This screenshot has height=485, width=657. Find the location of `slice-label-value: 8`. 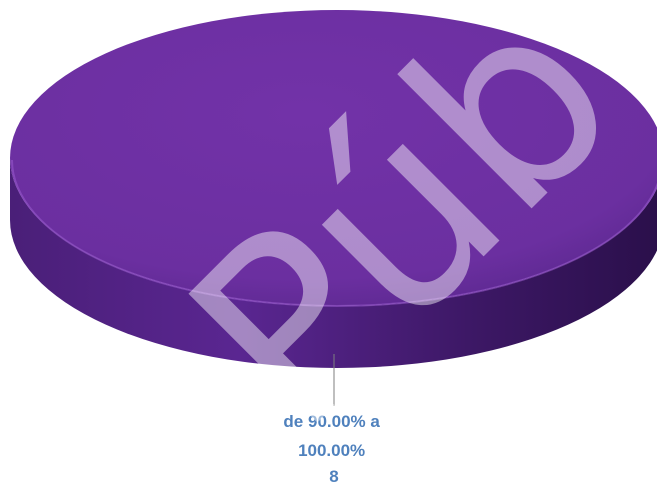

slice-label-value: 8 is located at coordinates (333, 476).